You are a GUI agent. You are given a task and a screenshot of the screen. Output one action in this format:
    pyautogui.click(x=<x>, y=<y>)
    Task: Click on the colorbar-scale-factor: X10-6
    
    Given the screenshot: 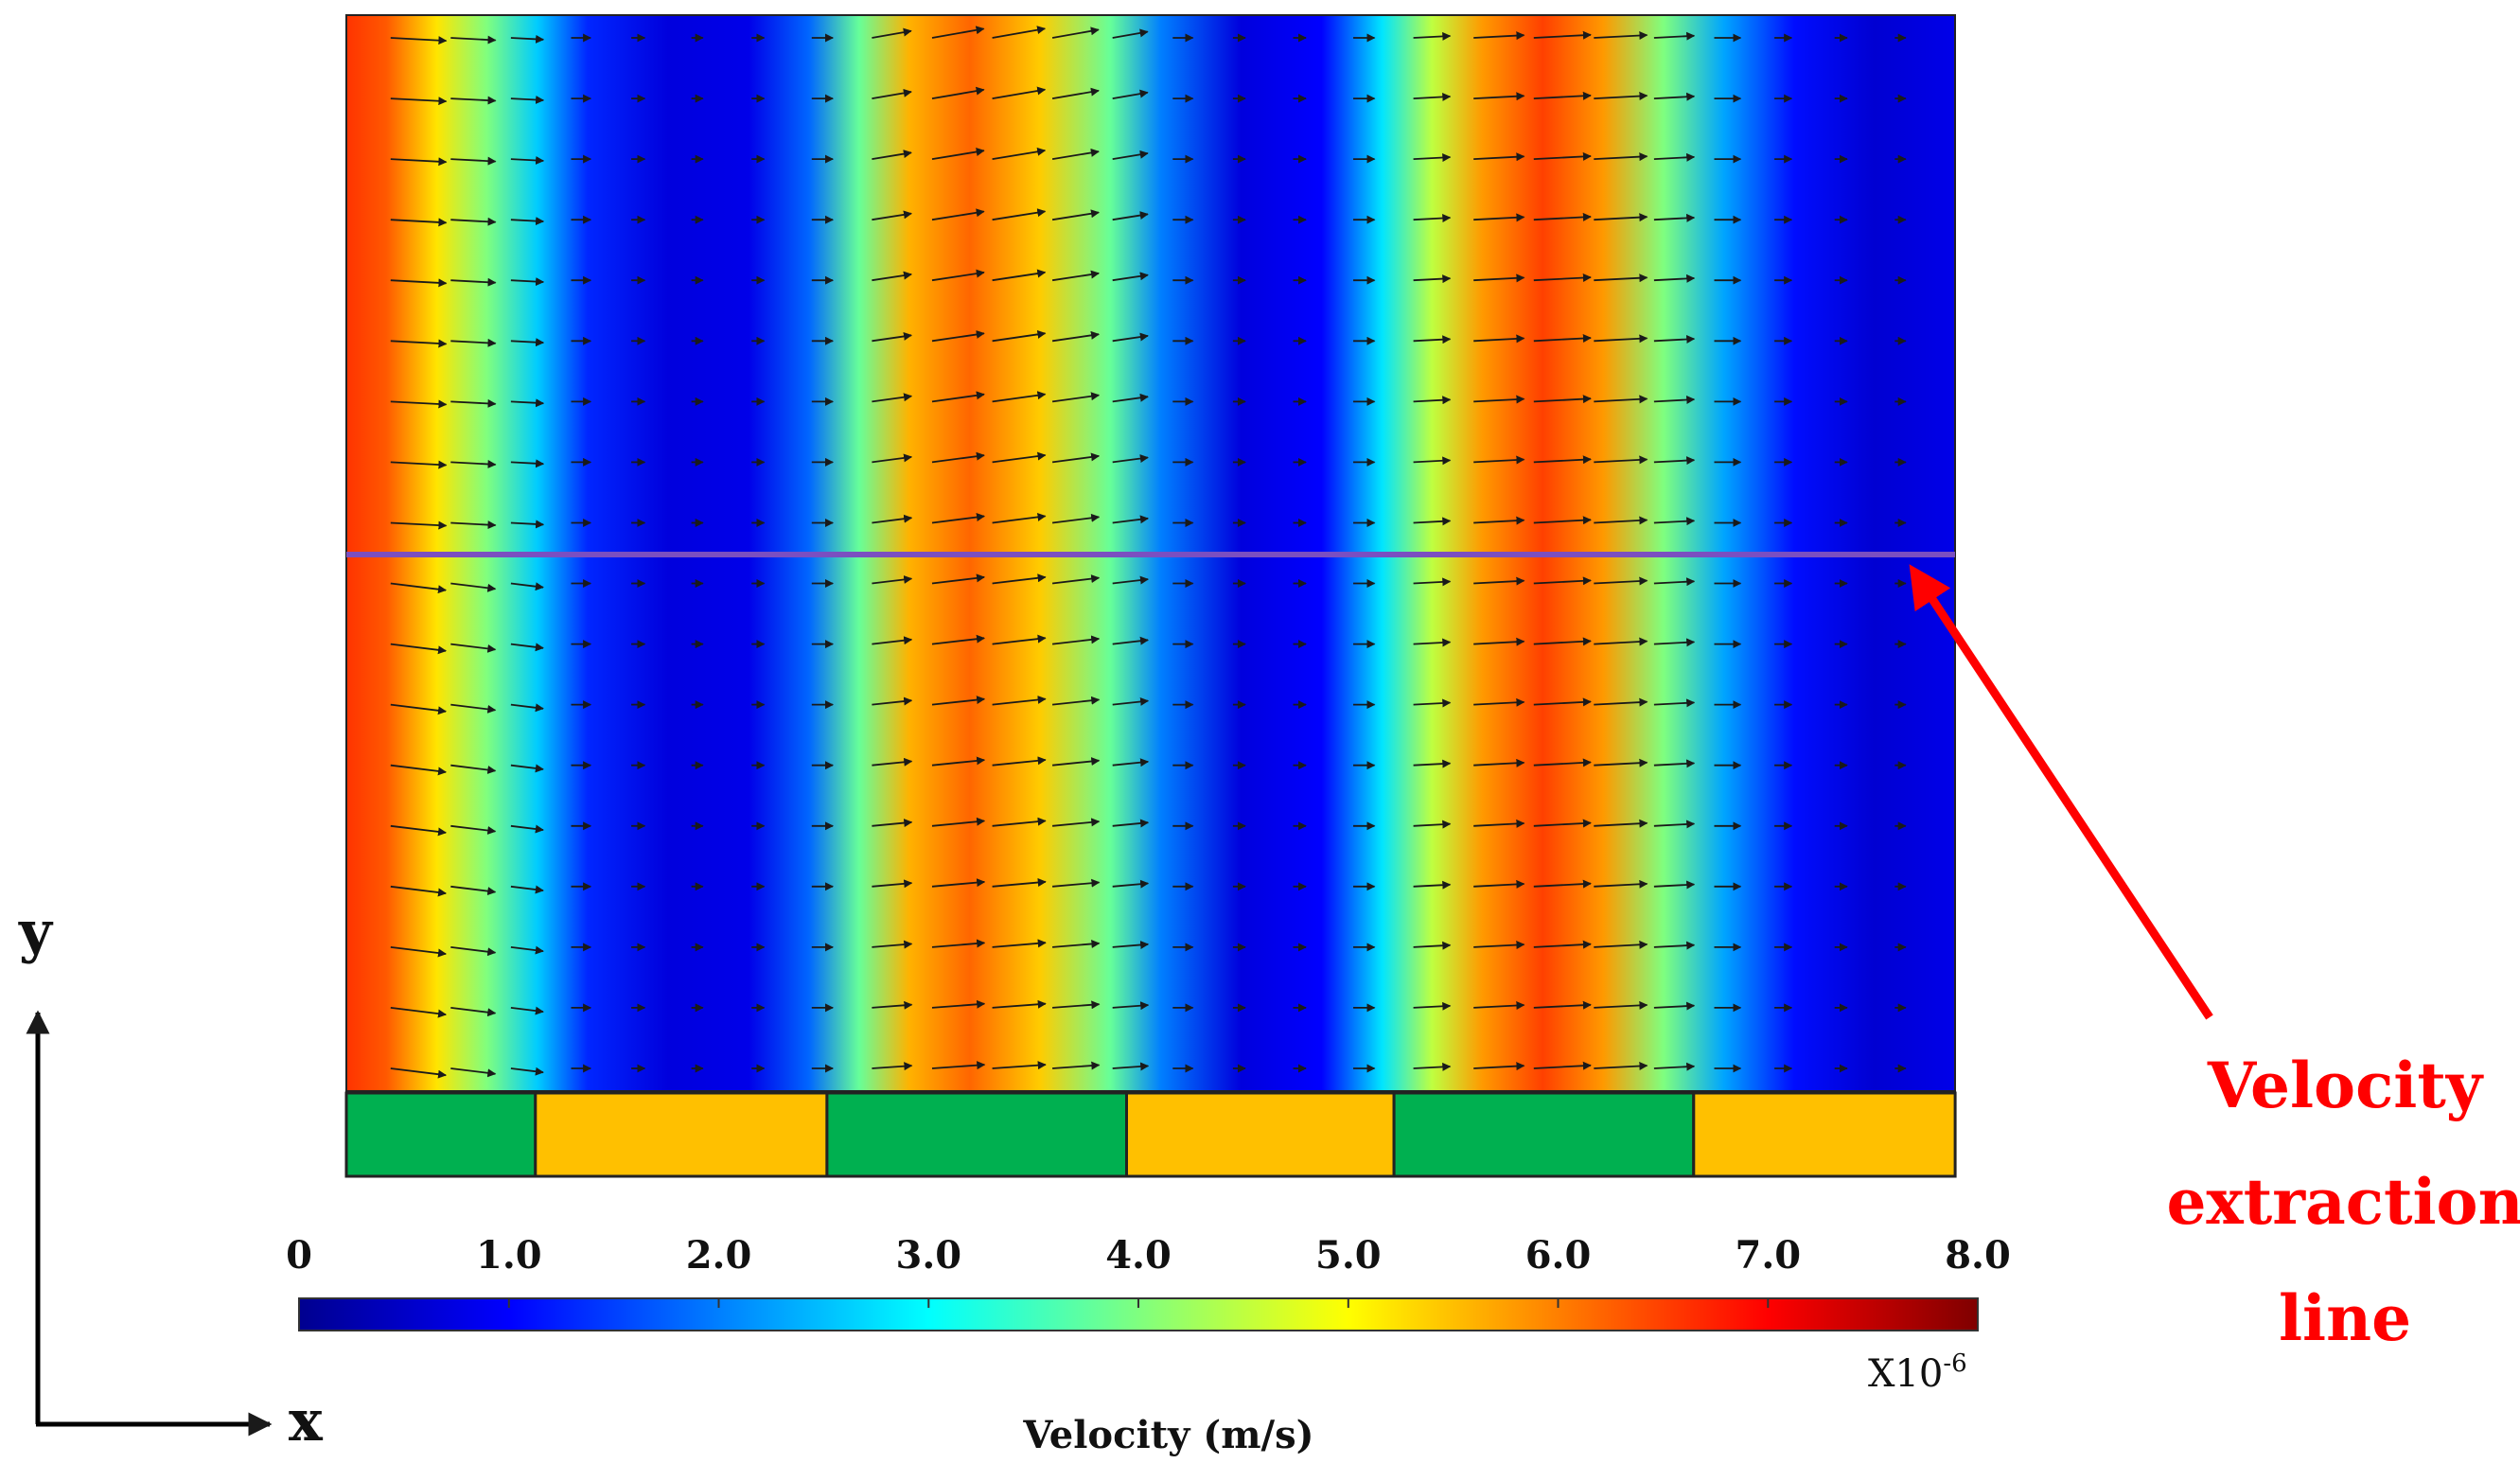 What is the action you would take?
    pyautogui.click(x=1917, y=1372)
    